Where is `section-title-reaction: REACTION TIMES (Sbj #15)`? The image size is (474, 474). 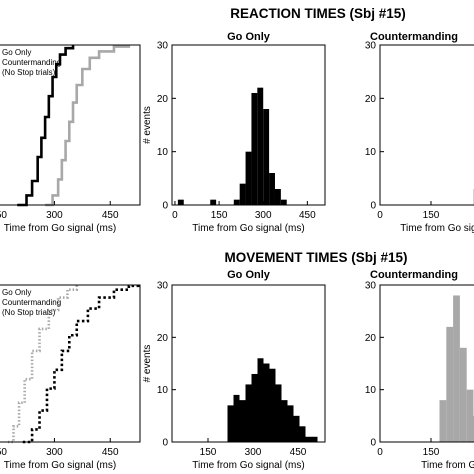
section-title-reaction: REACTION TIMES (Sbj #15) is located at coordinates (318, 13).